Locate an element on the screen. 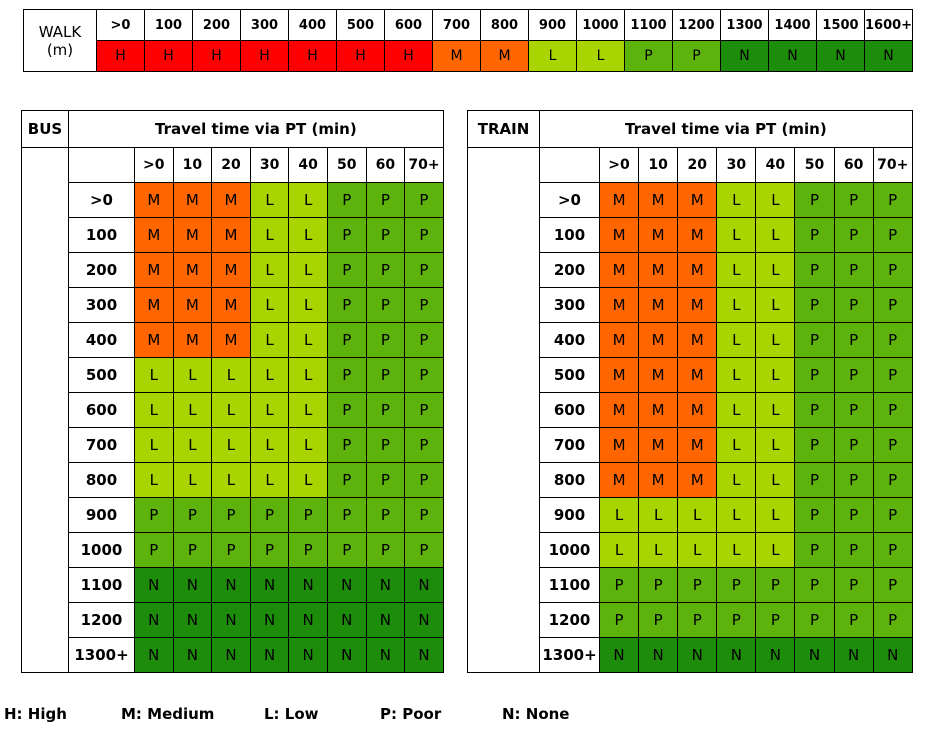 This screenshot has width=925, height=735. bus-row: 500 L L L L L P P P is located at coordinates (233, 375).